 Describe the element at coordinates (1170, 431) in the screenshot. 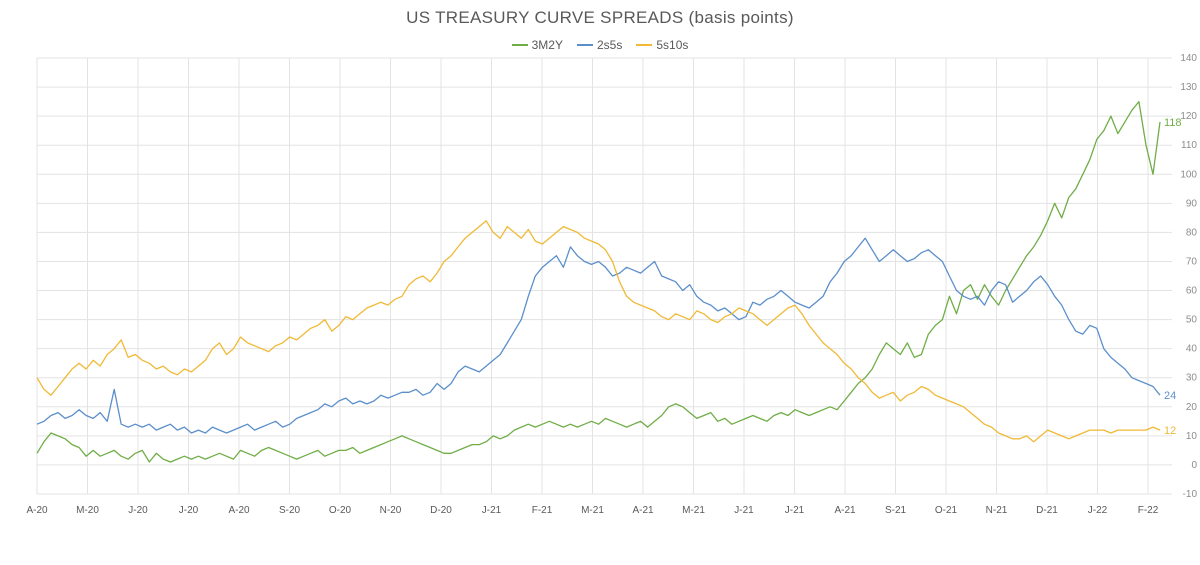

I see `end-label-5s10s: 12` at that location.